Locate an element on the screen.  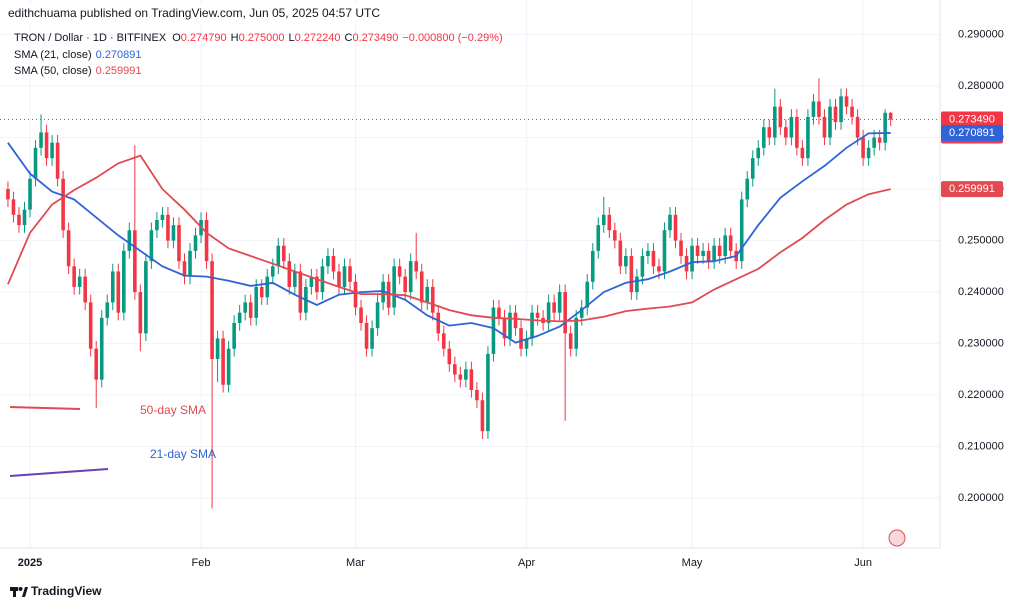
y-tick-label: 0.220000 is located at coordinates (981, 395).